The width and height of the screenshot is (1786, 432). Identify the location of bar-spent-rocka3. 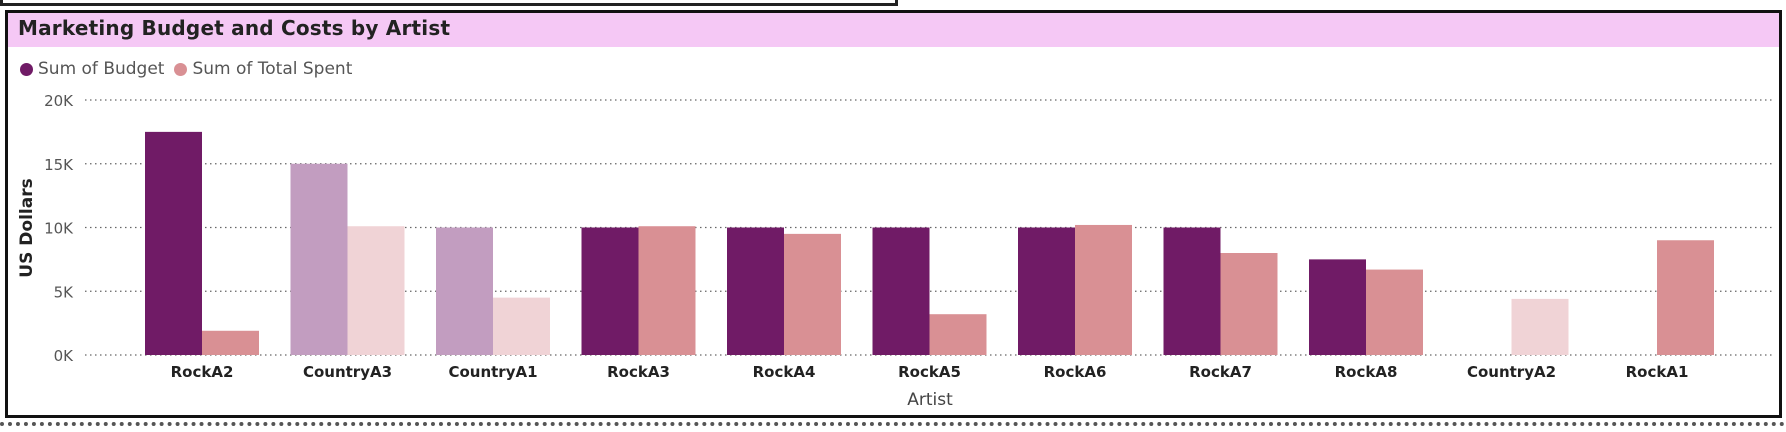
(667, 290).